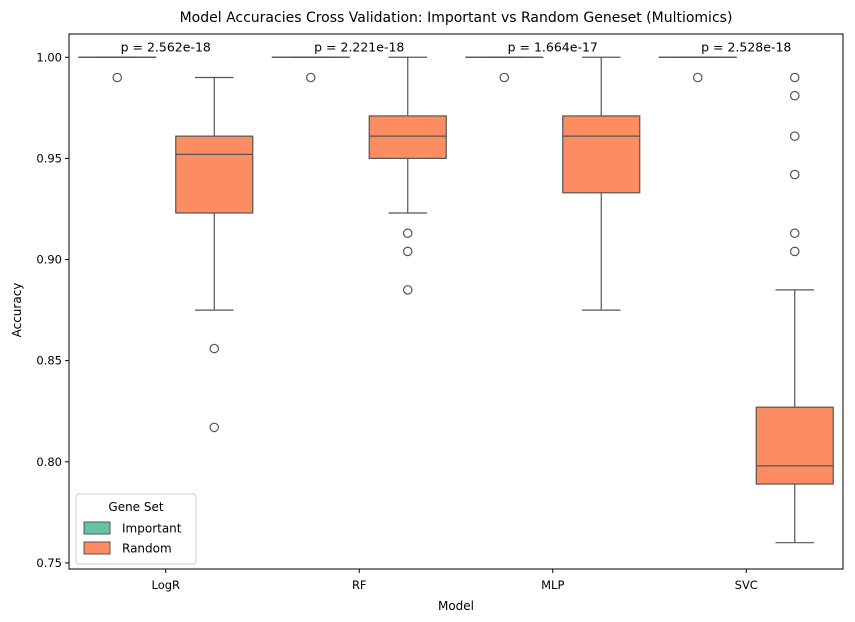 This screenshot has height=622, width=855. I want to click on y-tick-label: 0.90, so click(49, 260).